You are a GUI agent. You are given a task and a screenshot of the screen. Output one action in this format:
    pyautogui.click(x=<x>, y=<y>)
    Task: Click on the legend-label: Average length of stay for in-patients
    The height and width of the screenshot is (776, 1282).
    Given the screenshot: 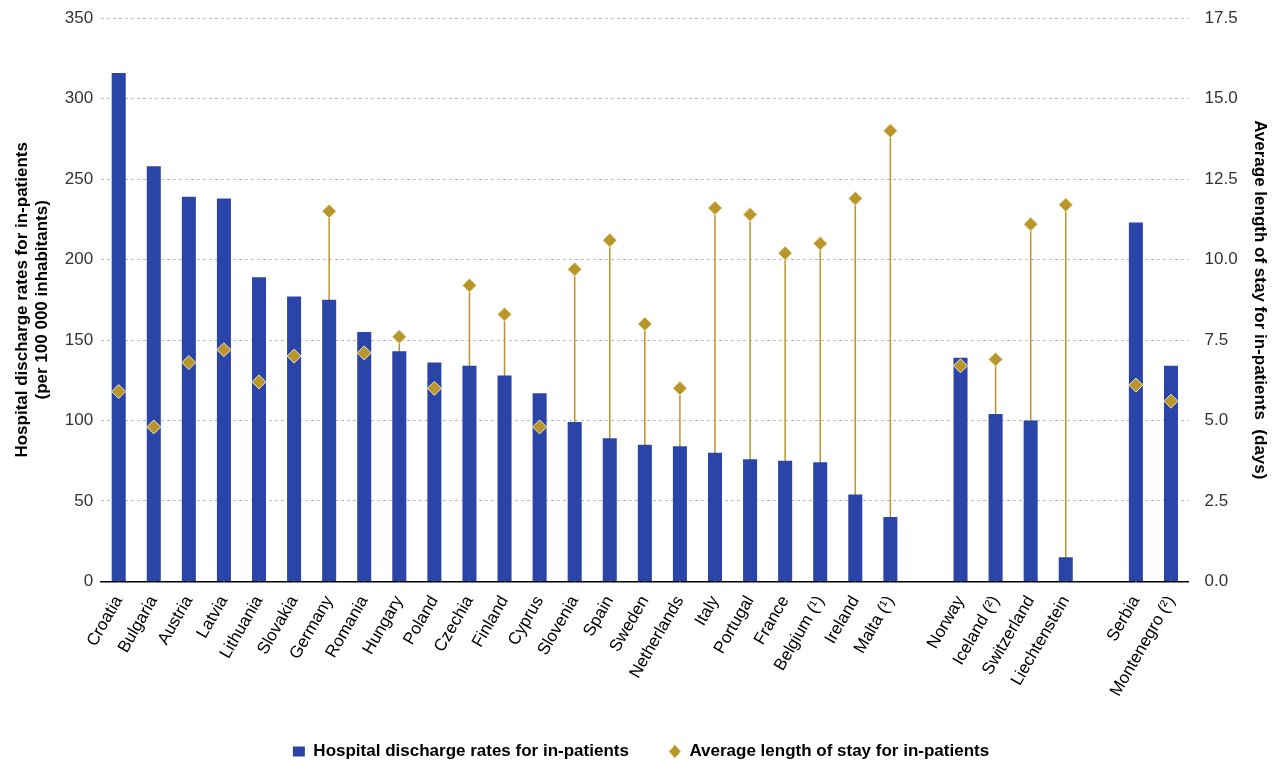 What is the action you would take?
    pyautogui.click(x=839, y=751)
    